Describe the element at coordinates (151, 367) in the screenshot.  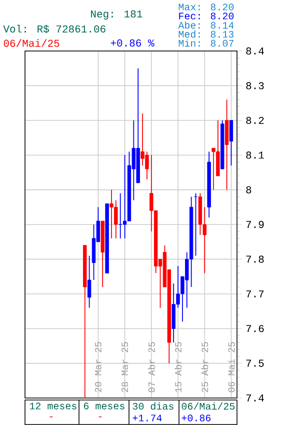
I see `x-tick-label: 07 Abr 25` at that location.